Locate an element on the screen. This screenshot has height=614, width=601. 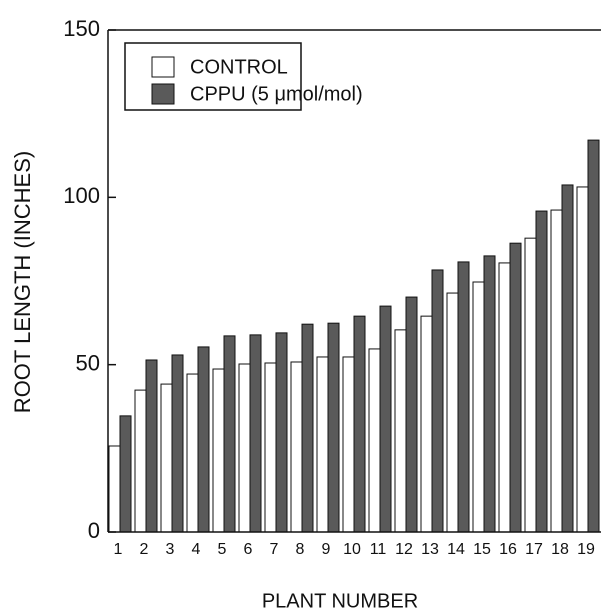
x-axis-label: PLANT NUMBER is located at coordinates (340, 601).